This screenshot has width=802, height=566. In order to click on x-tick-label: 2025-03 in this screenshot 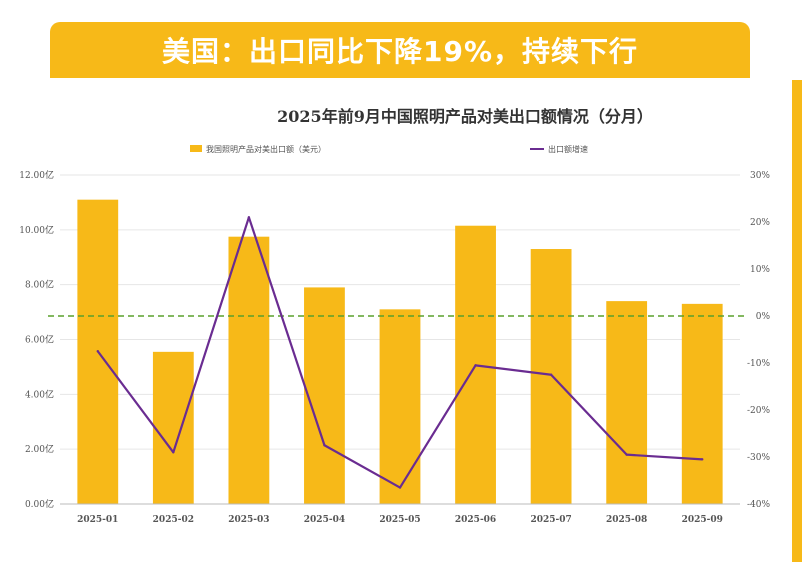, I will do `click(248, 520)`.